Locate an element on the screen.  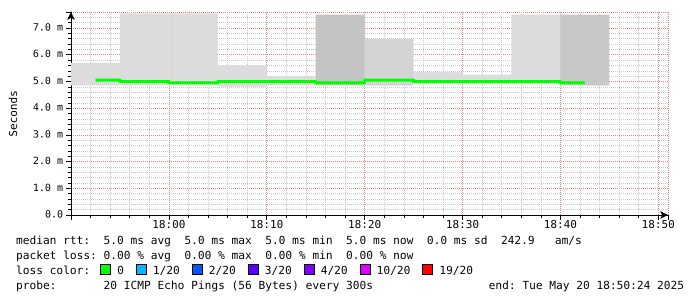
text: 3/20 is located at coordinates (278, 270).